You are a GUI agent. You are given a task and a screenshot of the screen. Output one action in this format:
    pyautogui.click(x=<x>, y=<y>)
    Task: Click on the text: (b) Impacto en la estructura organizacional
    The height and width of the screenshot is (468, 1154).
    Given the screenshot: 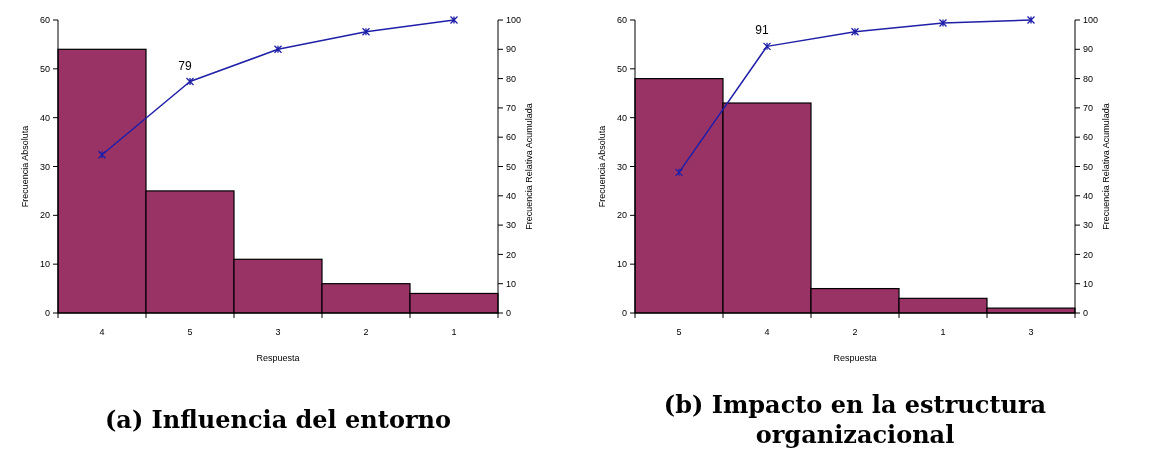 What is the action you would take?
    pyautogui.click(x=855, y=420)
    